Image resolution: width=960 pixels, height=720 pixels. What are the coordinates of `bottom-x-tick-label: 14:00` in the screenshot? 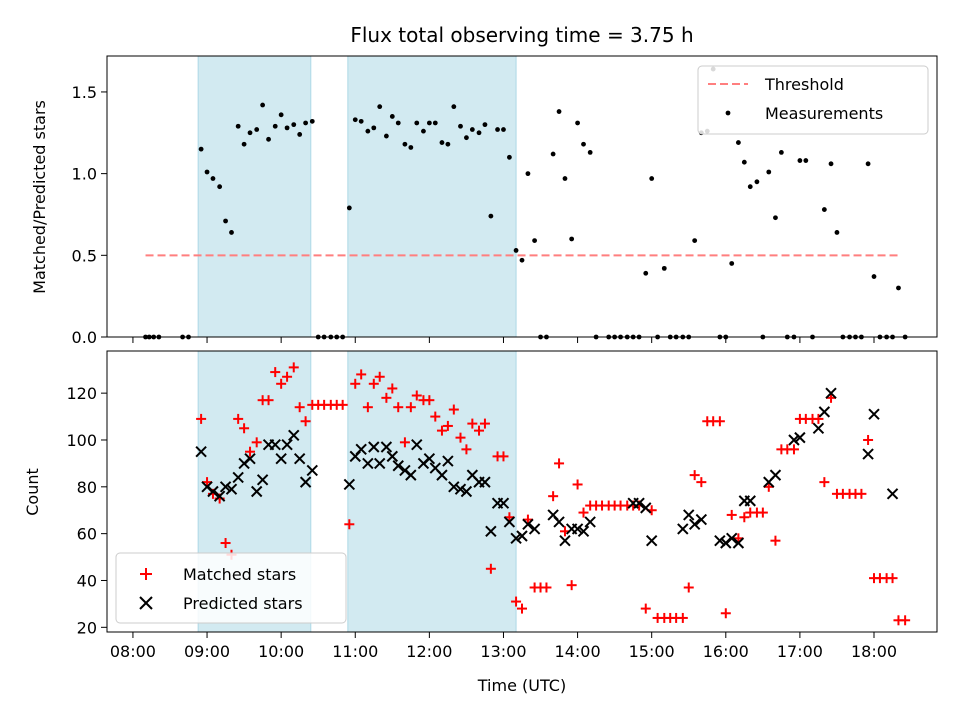 It's located at (578, 651).